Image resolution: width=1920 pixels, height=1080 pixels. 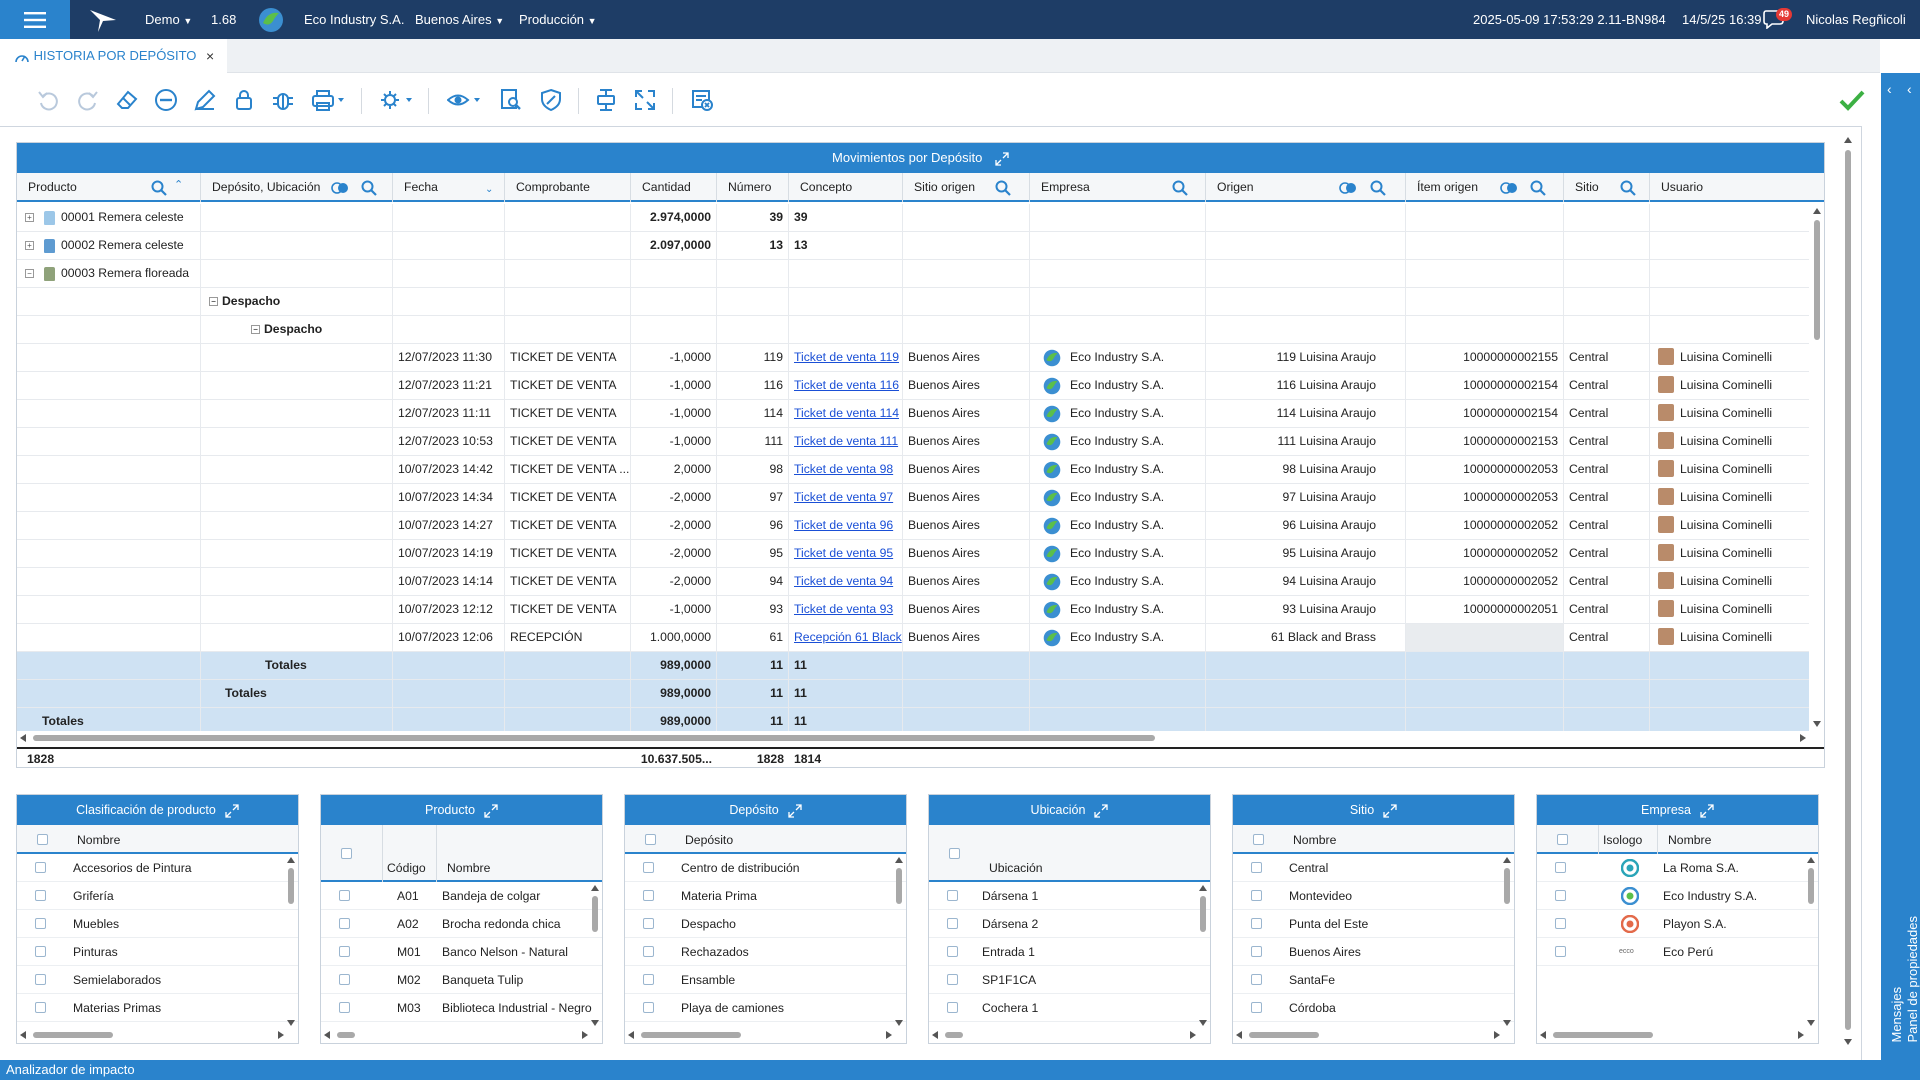 What do you see at coordinates (157, 868) in the screenshot?
I see `list-item: Accesorios de Pintura` at bounding box center [157, 868].